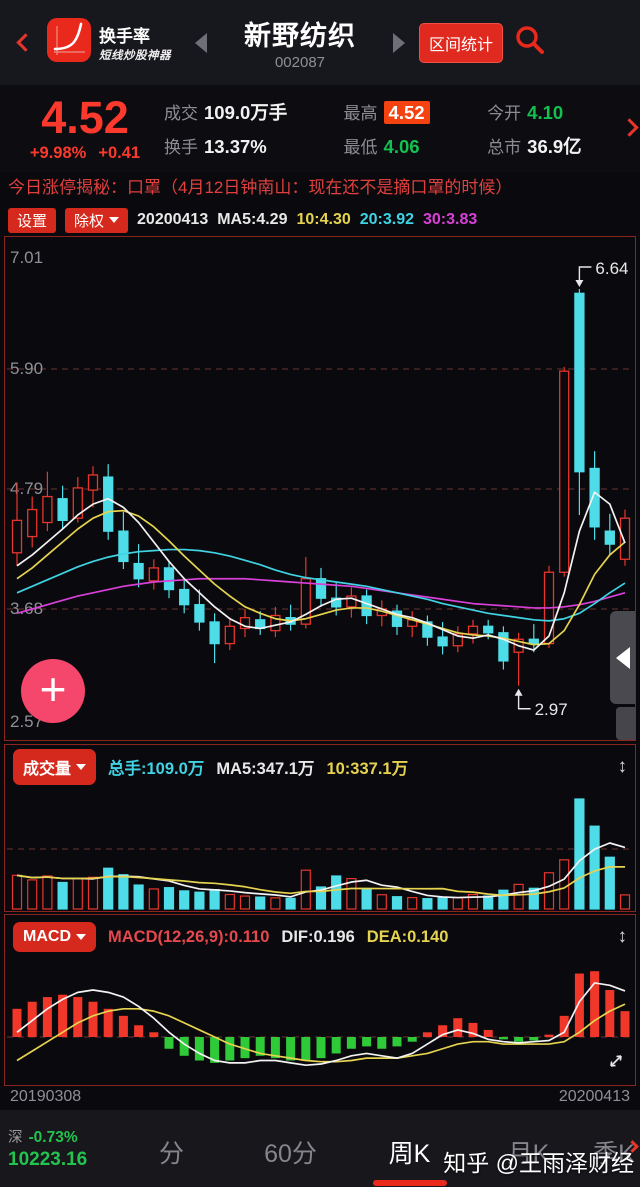  Describe the element at coordinates (406, 112) in the screenshot. I see `field-value-high: 4.52` at that location.